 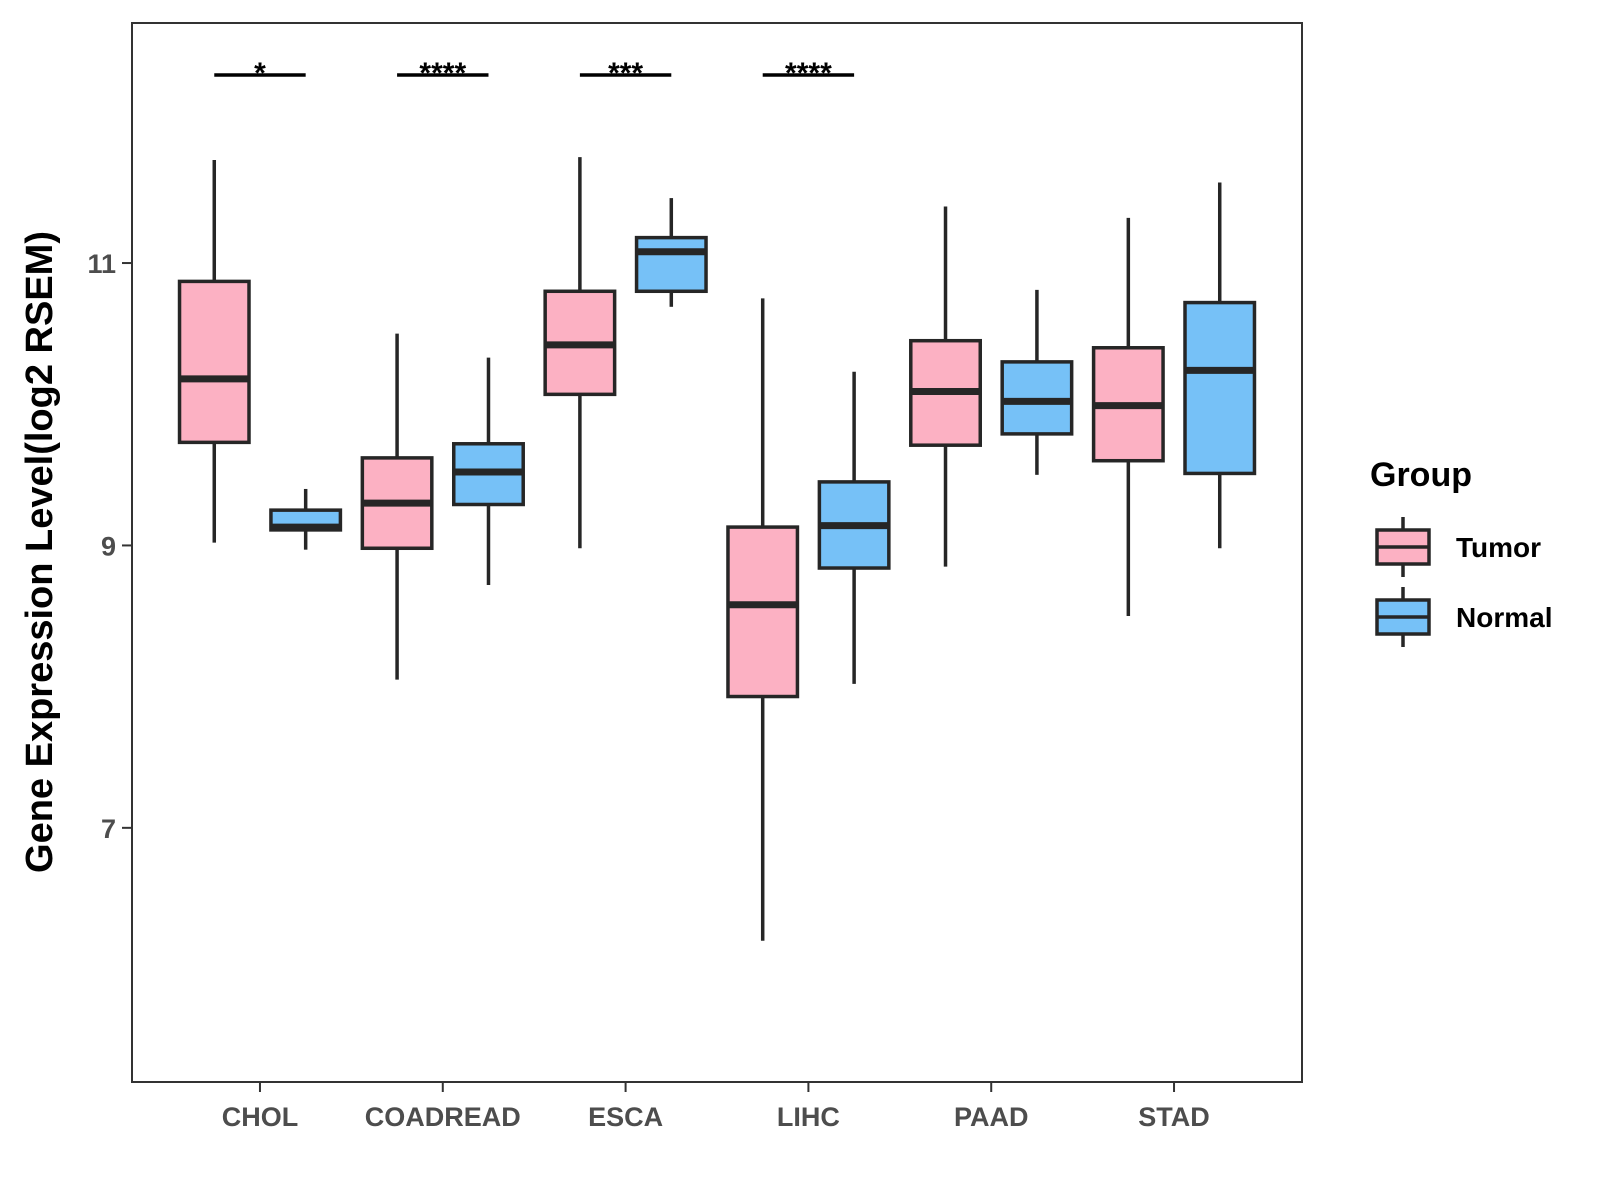 I want to click on x-tick-label: PAAD, so click(x=991, y=1117).